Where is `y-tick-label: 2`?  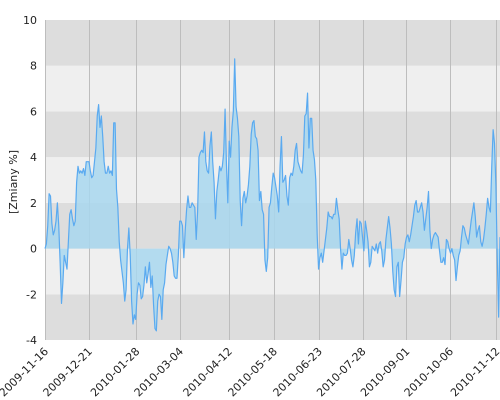 y-tick-label: 2 is located at coordinates (33, 203).